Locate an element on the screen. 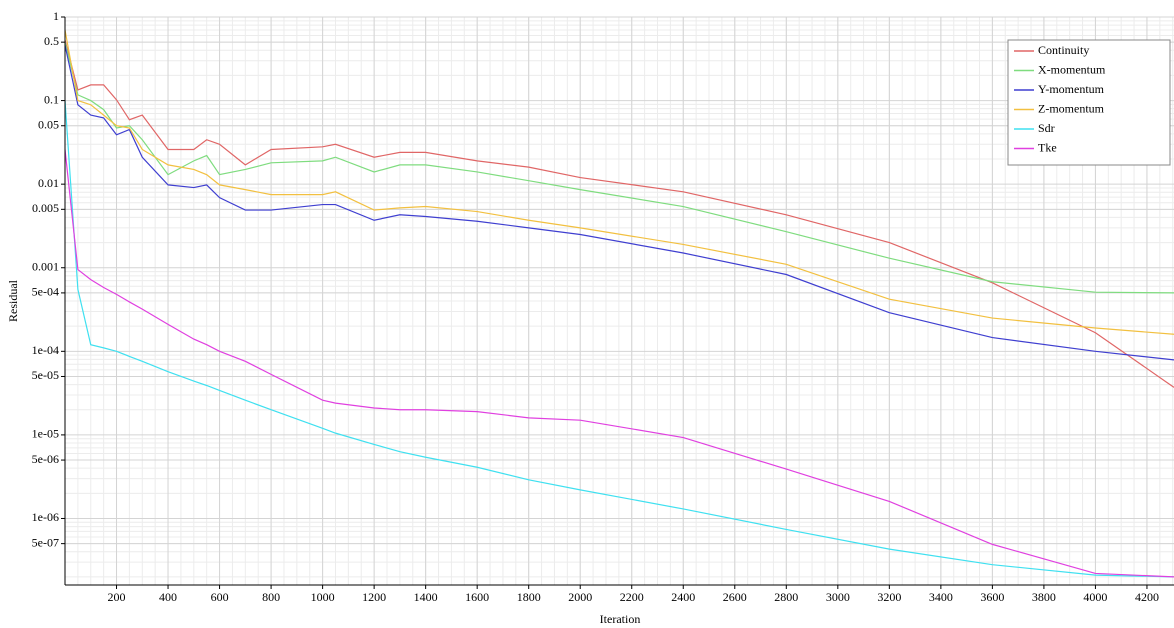  x-tick-label: 2200 is located at coordinates (632, 597).